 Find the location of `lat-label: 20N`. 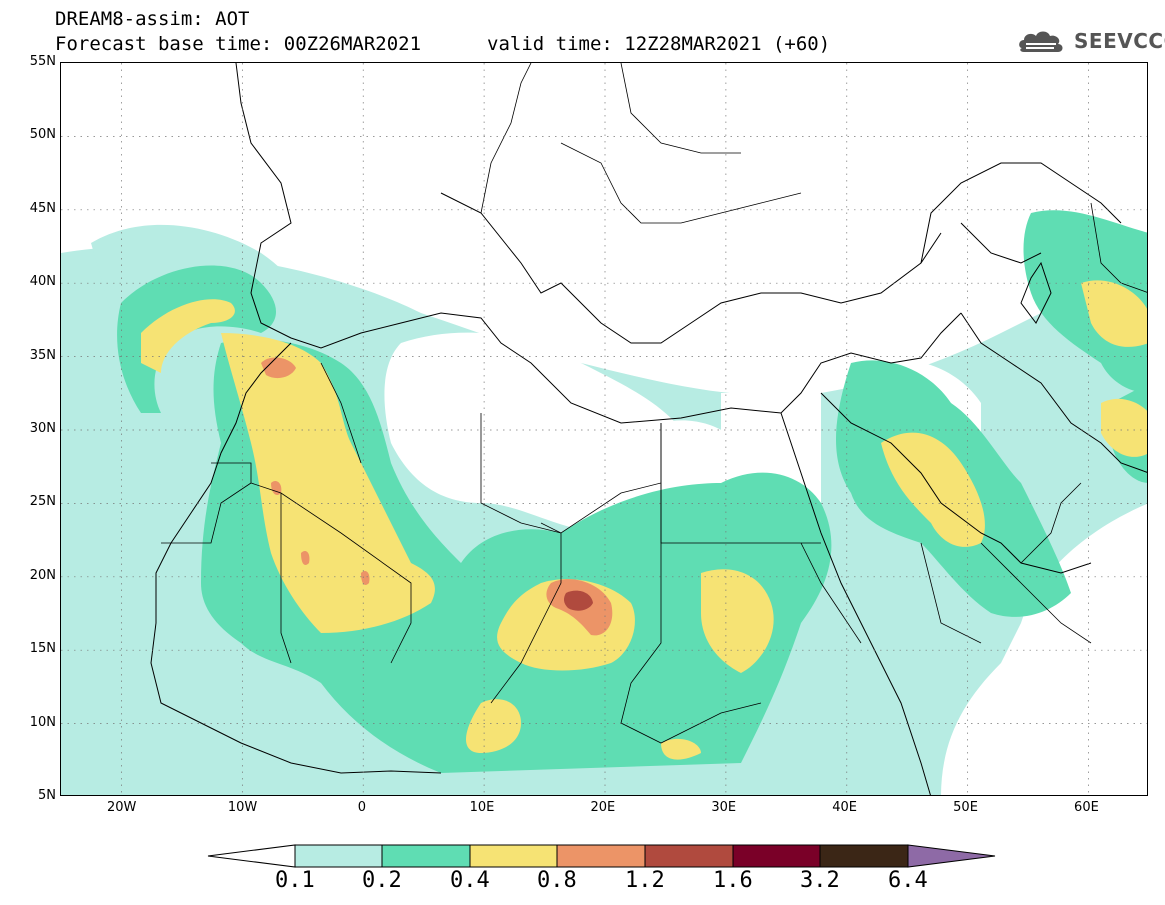

lat-label: 20N is located at coordinates (42, 575).